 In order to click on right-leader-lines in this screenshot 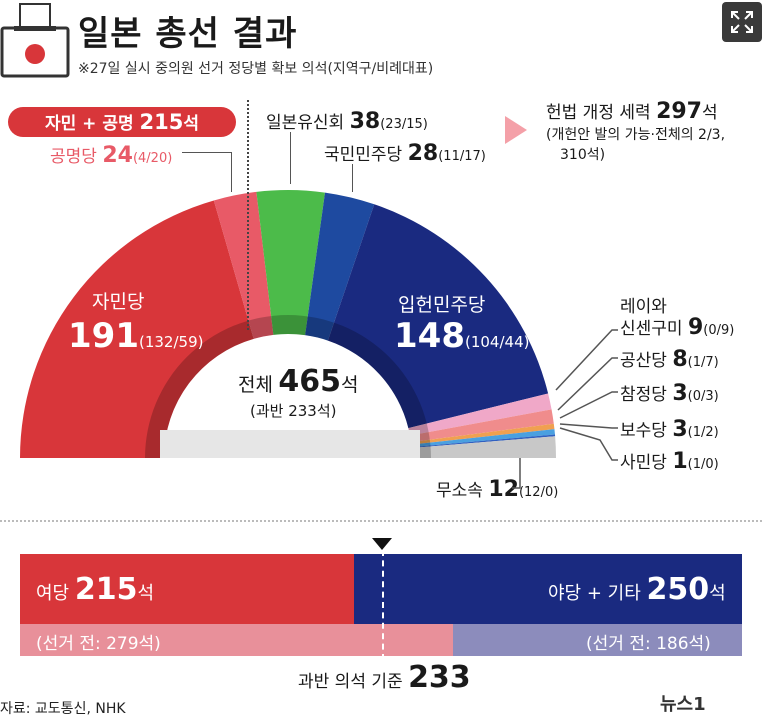, I will do `click(565, 409)`.